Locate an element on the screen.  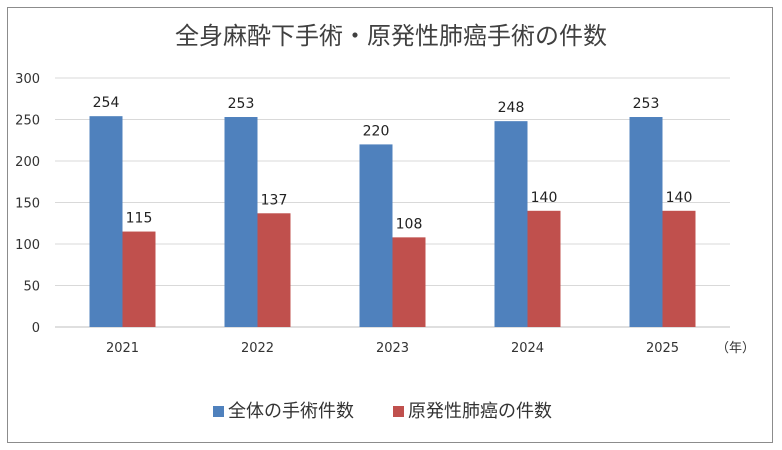
legend-label: 全体の手術件数 is located at coordinates (291, 411).